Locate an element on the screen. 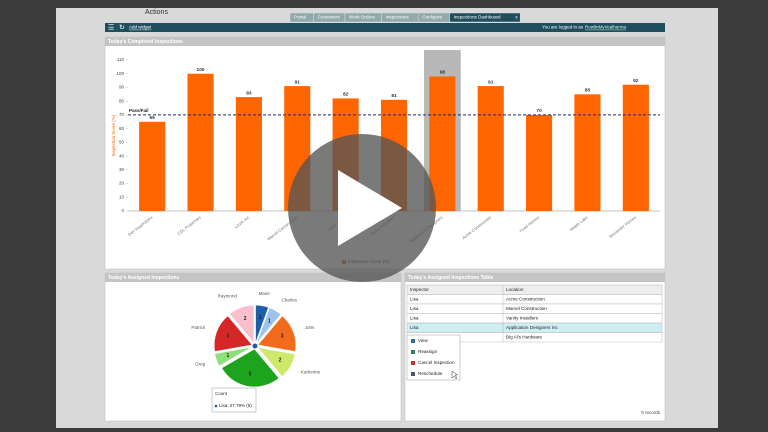 This screenshot has width=768, height=432. tab-close: x is located at coordinates (516, 17).